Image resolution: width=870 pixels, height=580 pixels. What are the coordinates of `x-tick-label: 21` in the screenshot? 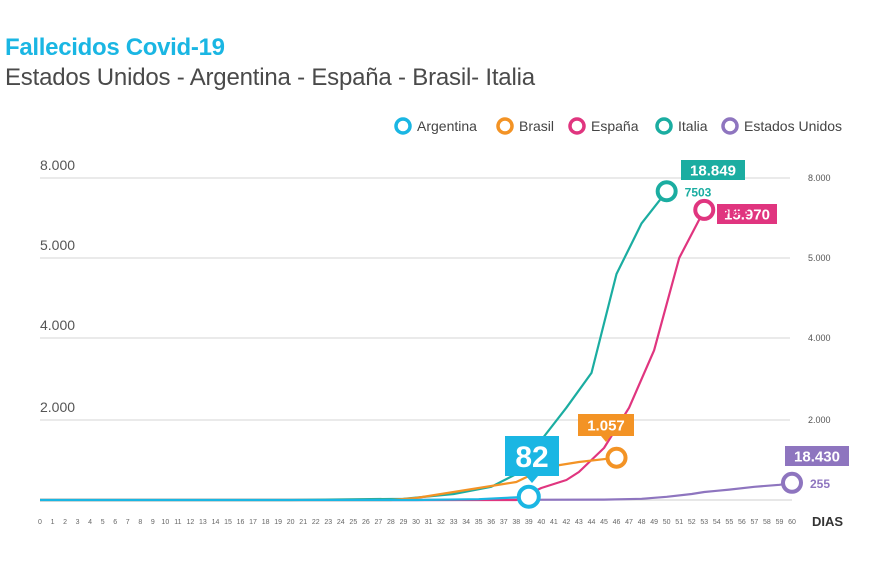 It's located at (303, 522).